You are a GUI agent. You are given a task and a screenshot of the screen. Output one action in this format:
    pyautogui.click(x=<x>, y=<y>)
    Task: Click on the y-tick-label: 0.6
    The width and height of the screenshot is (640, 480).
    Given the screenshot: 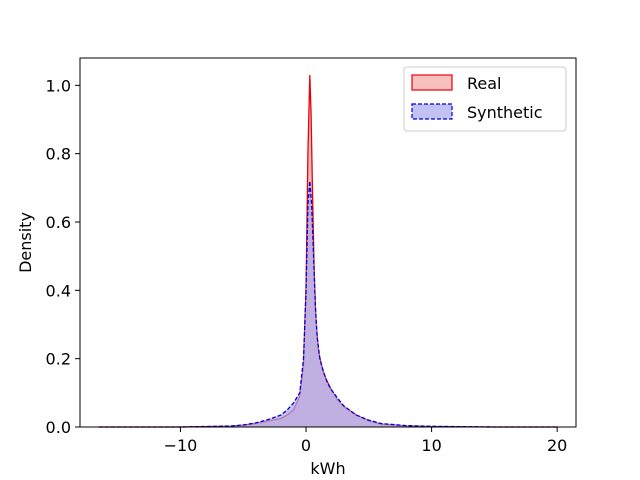 What is the action you would take?
    pyautogui.click(x=58, y=222)
    